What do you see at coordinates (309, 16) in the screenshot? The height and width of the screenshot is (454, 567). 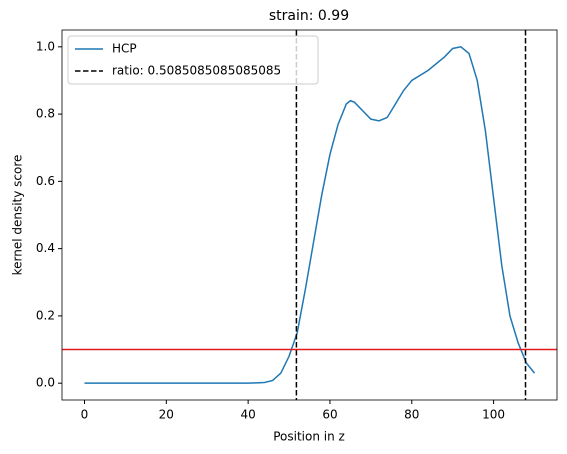 I see `chart-title: strain: 0.99` at bounding box center [309, 16].